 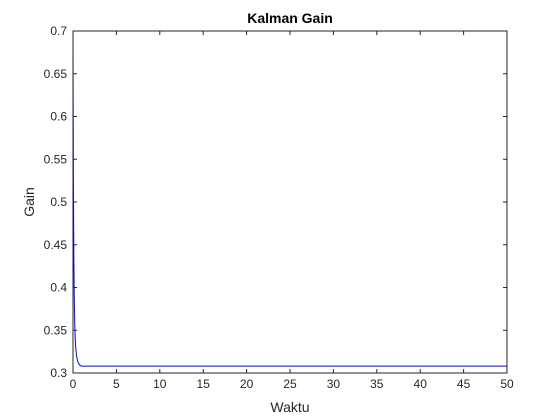 What do you see at coordinates (116, 384) in the screenshot?
I see `x-tick-label: 5` at bounding box center [116, 384].